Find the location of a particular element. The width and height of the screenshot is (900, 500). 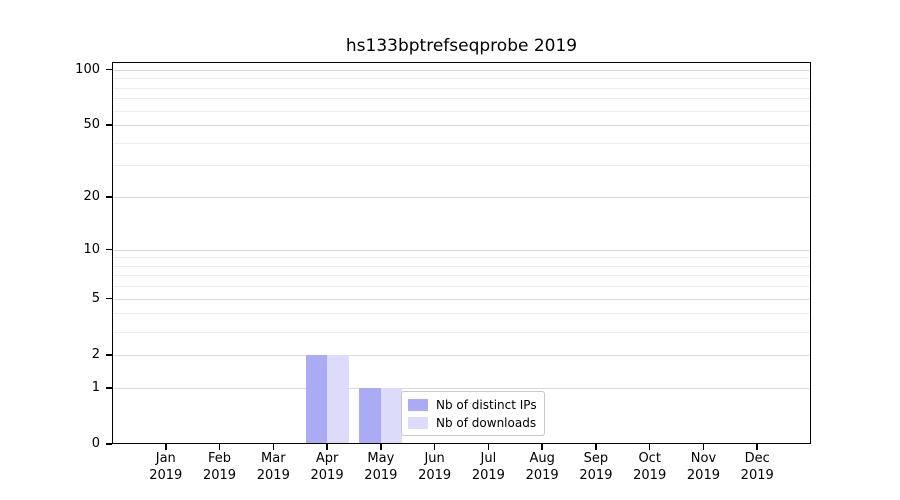

x-tick-label: Apr 2019 is located at coordinates (327, 467).